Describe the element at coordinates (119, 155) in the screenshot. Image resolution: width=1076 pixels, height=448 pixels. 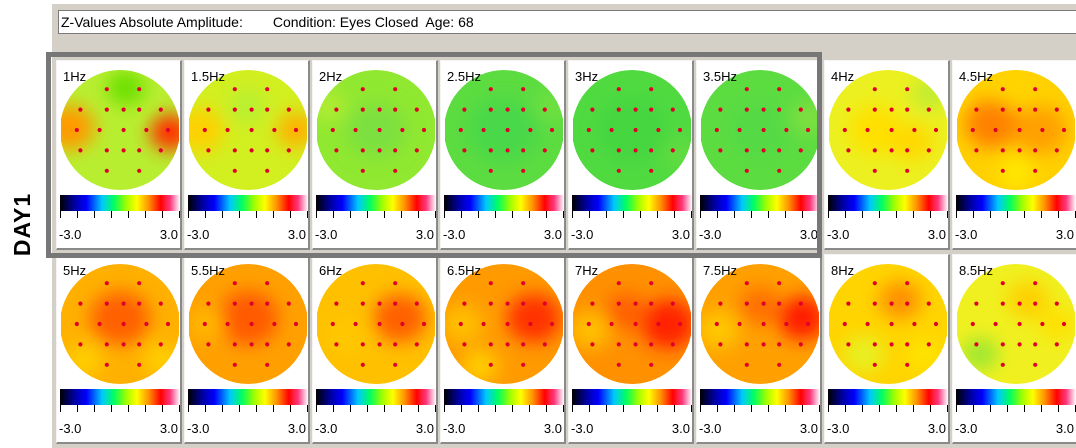
I see `topomap-panel: 1Hz -3.0 3.0` at that location.